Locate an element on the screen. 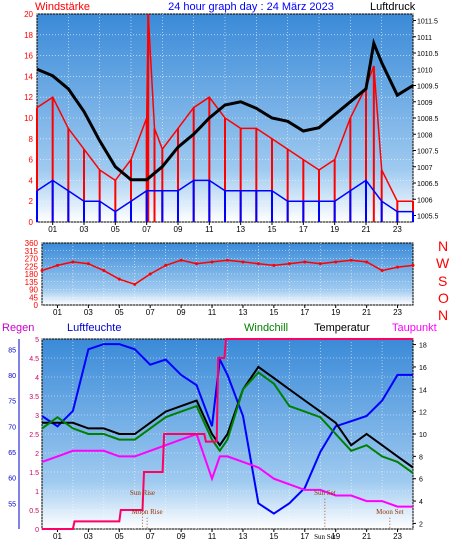 Image resolution: width=462 pixels, height=550 pixels. p1-right-tick-1009.5: 1009.5 is located at coordinates (428, 87).